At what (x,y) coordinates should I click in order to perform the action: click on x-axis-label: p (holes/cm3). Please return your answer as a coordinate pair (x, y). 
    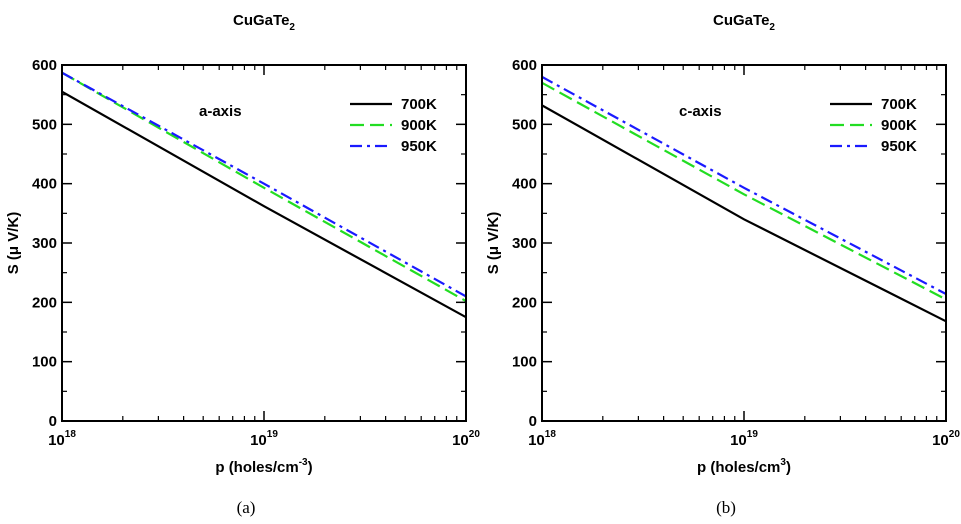
    Looking at the image, I should click on (744, 466).